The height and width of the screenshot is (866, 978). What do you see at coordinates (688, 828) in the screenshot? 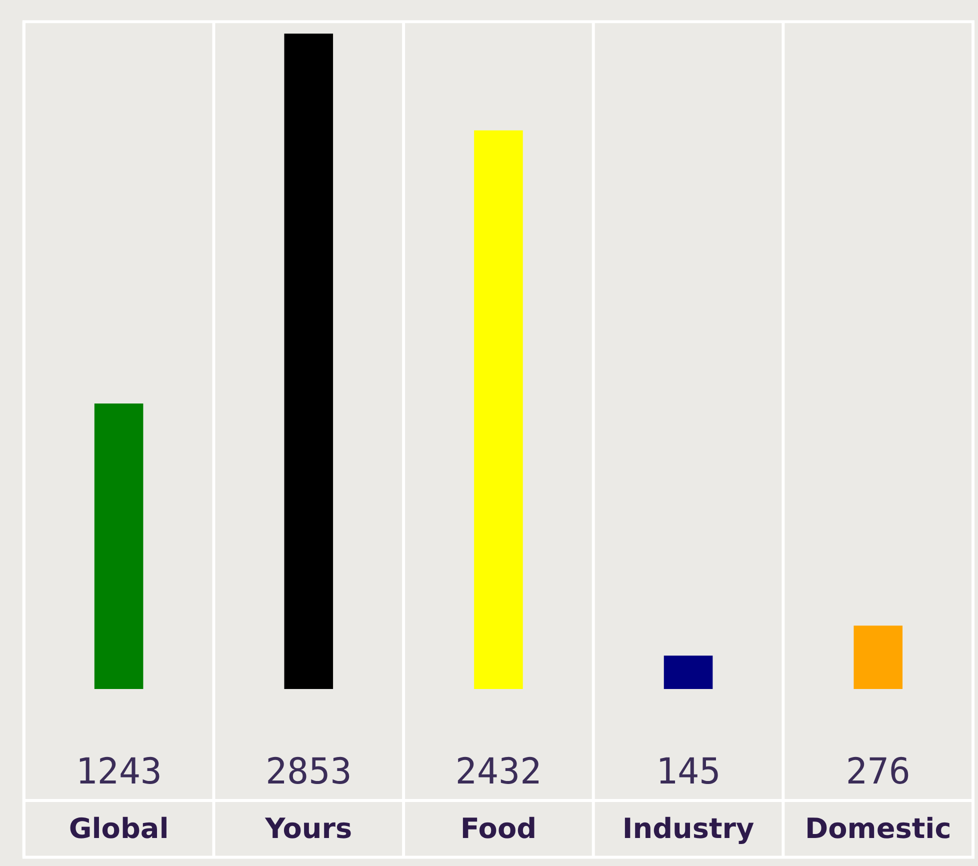
I see `x-tick-label: Industry` at bounding box center [688, 828].